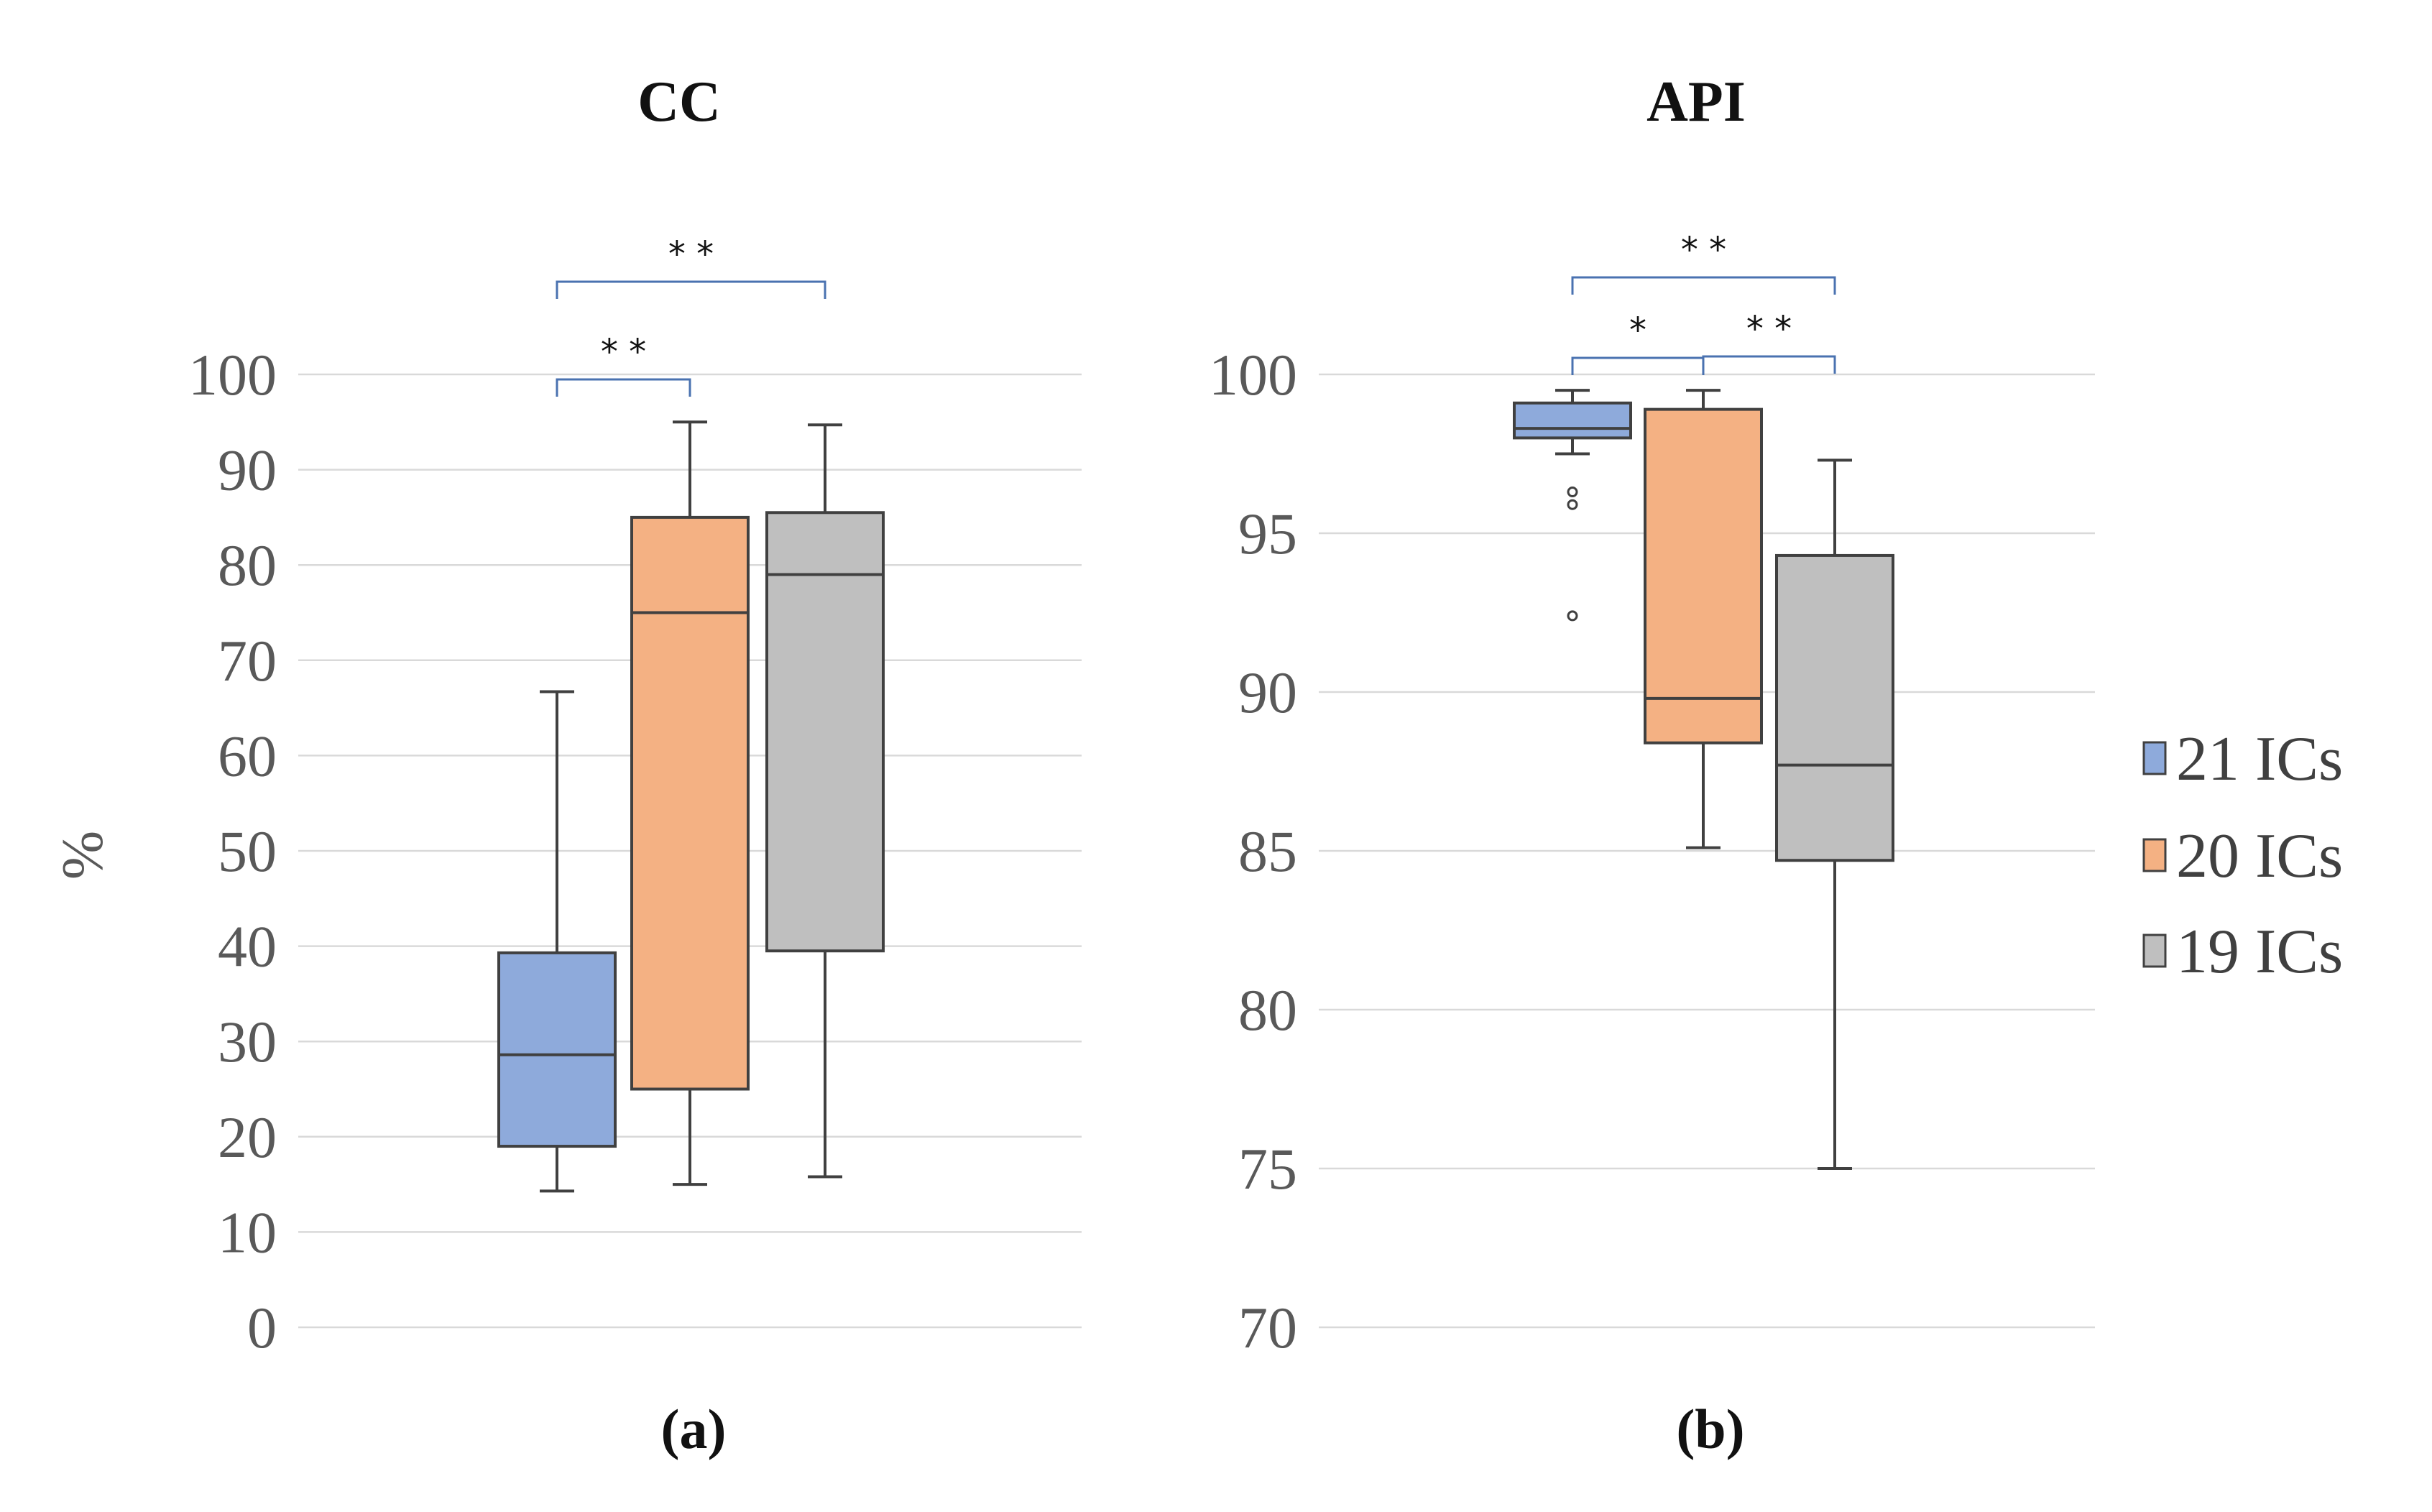 This screenshot has width=2432, height=1512. I want to click on panel-a-title: CC, so click(679, 102).